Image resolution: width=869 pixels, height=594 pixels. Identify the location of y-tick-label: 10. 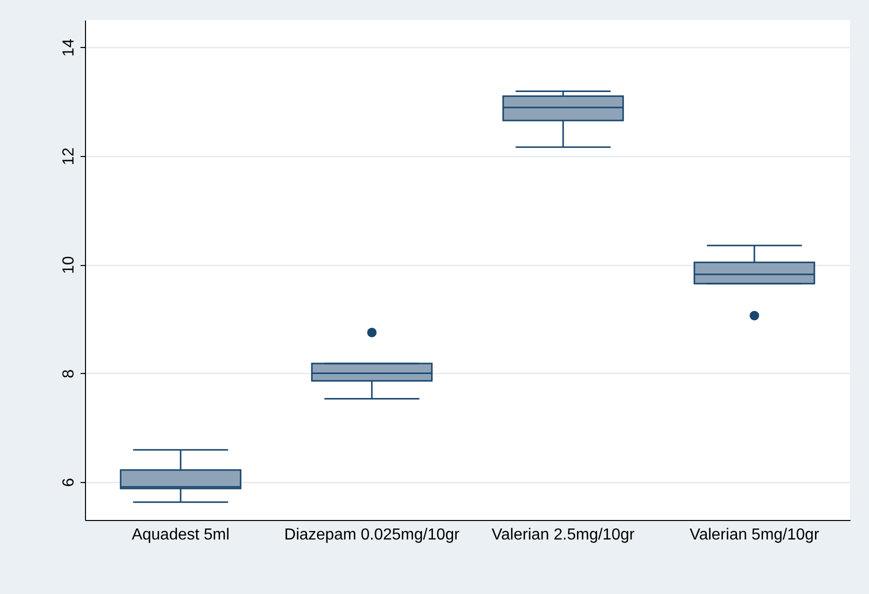
(69, 265).